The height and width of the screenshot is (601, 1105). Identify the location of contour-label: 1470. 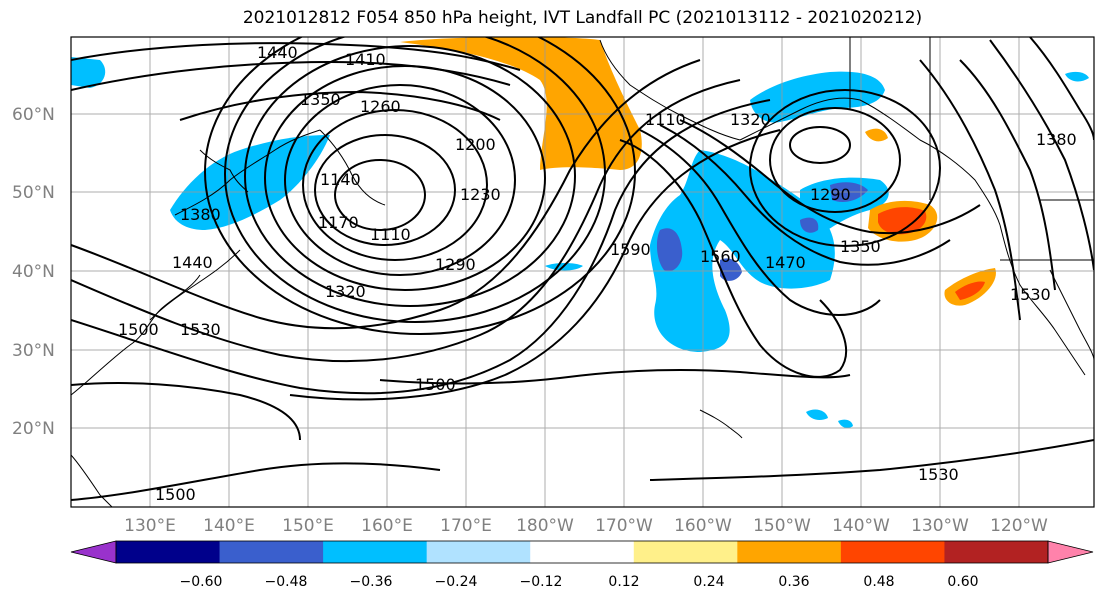
(785, 262).